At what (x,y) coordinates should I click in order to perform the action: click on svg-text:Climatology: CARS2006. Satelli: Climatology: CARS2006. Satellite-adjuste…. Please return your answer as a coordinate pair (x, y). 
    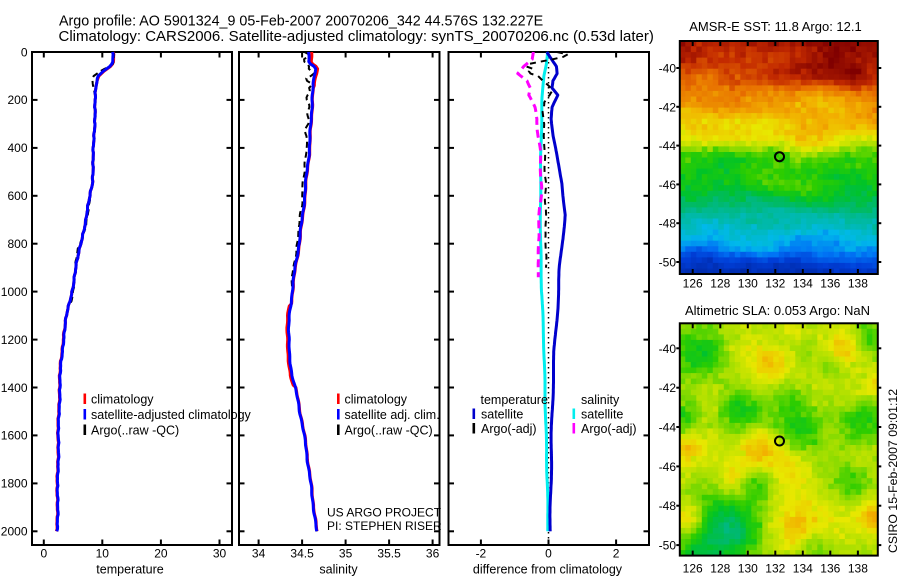
    Looking at the image, I should click on (356, 36).